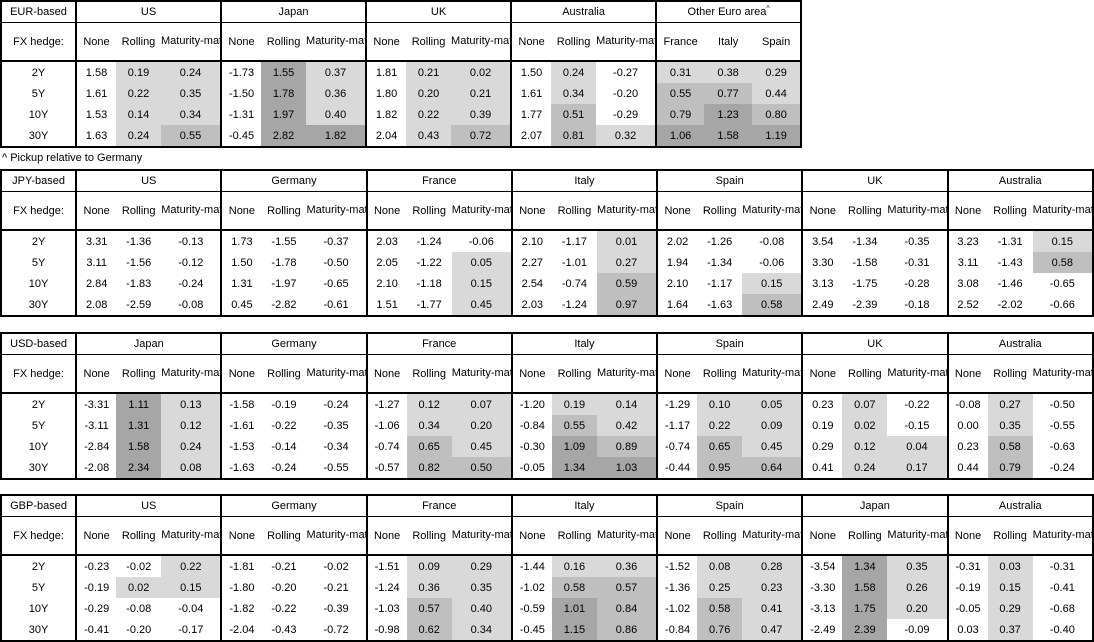  What do you see at coordinates (584, 12) in the screenshot?
I see `country-header: Australia` at bounding box center [584, 12].